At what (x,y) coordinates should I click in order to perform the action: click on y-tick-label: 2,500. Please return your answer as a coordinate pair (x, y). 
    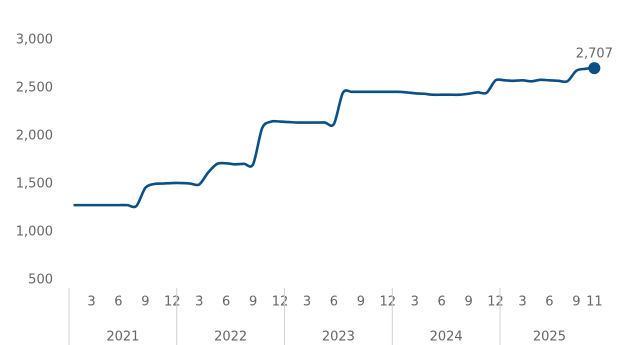
    Looking at the image, I should click on (34, 88).